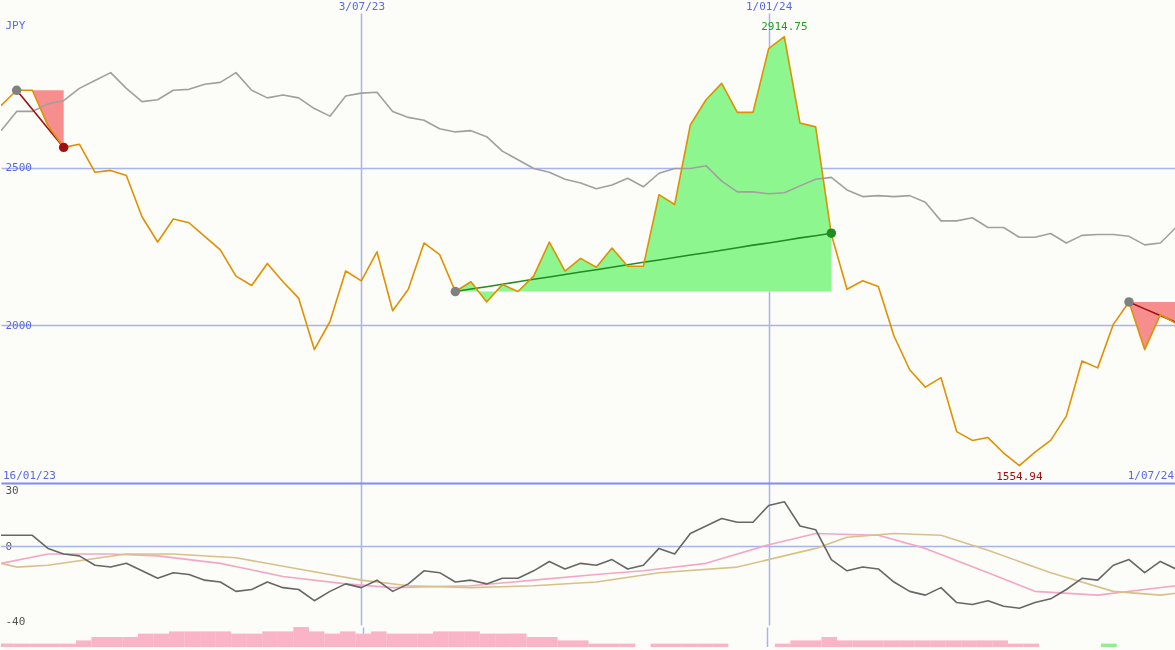 This screenshot has width=1175, height=650. What do you see at coordinates (1151, 475) in the screenshot?
I see `annotation: 1/07/24` at bounding box center [1151, 475].